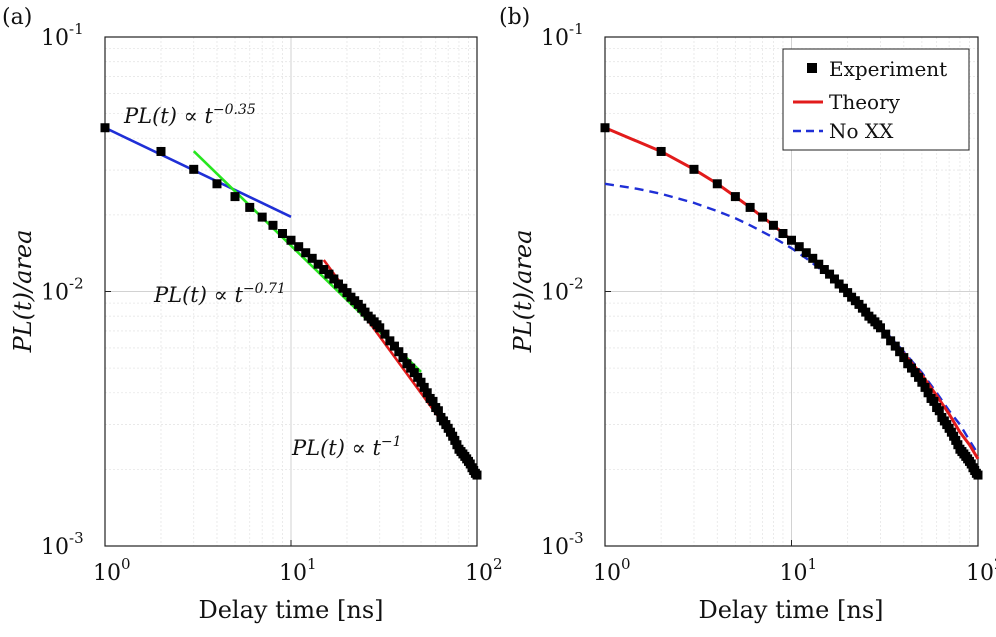 The image size is (996, 637). Describe the element at coordinates (865, 102) in the screenshot. I see `legend-label-theory: Theory` at that location.